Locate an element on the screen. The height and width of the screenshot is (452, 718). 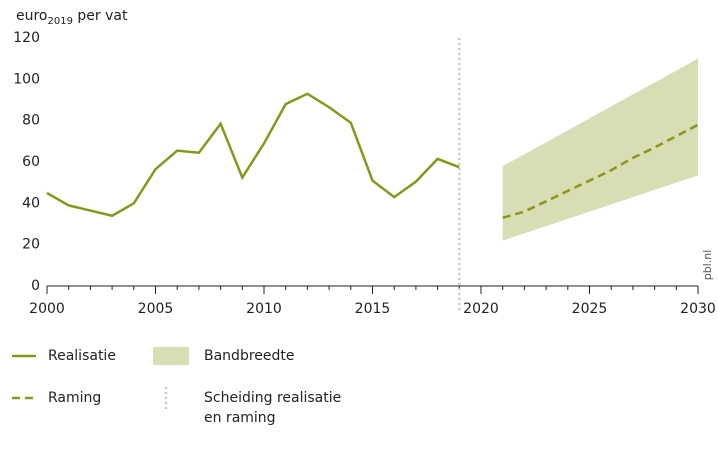
legend-label: Scheiding realisatie is located at coordinates (272, 398).